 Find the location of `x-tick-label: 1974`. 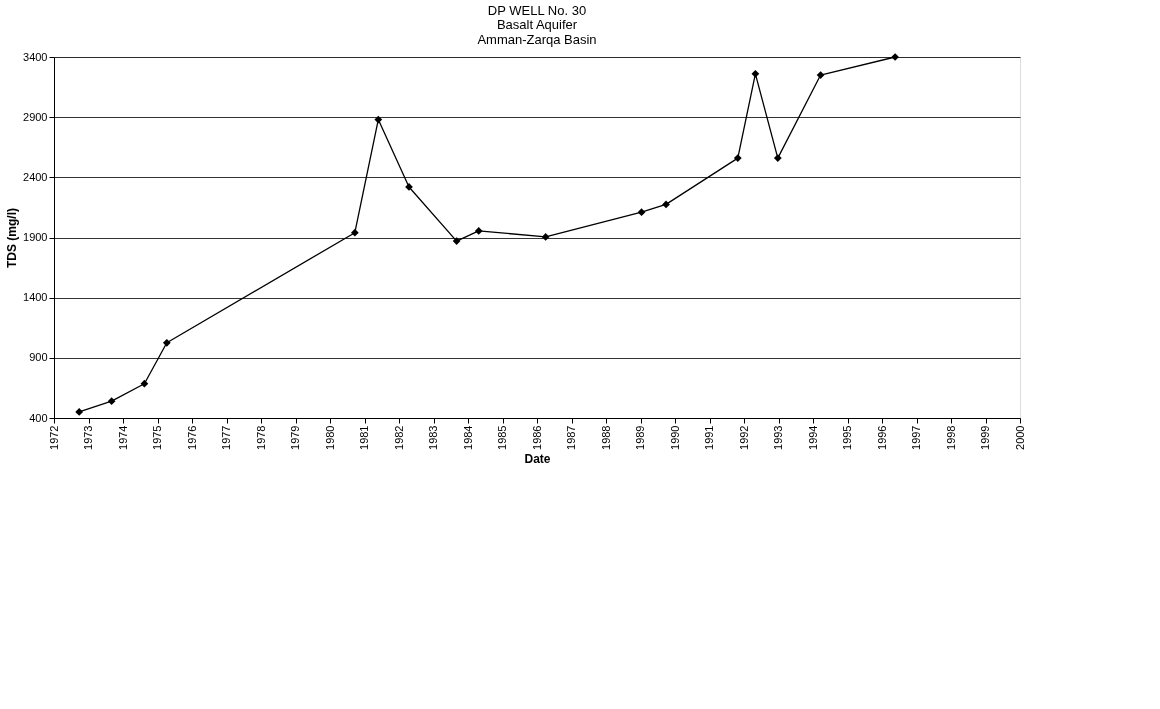

x-tick-label: 1974 is located at coordinates (122, 437).